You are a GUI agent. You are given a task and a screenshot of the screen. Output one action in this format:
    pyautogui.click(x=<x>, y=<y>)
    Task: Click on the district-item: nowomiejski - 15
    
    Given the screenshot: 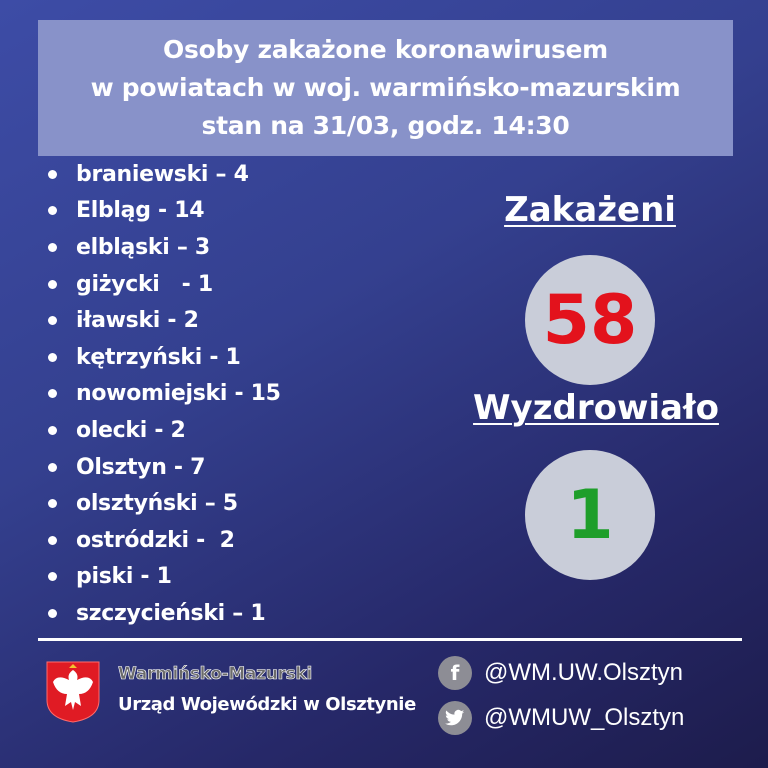 What is the action you would take?
    pyautogui.click(x=162, y=394)
    